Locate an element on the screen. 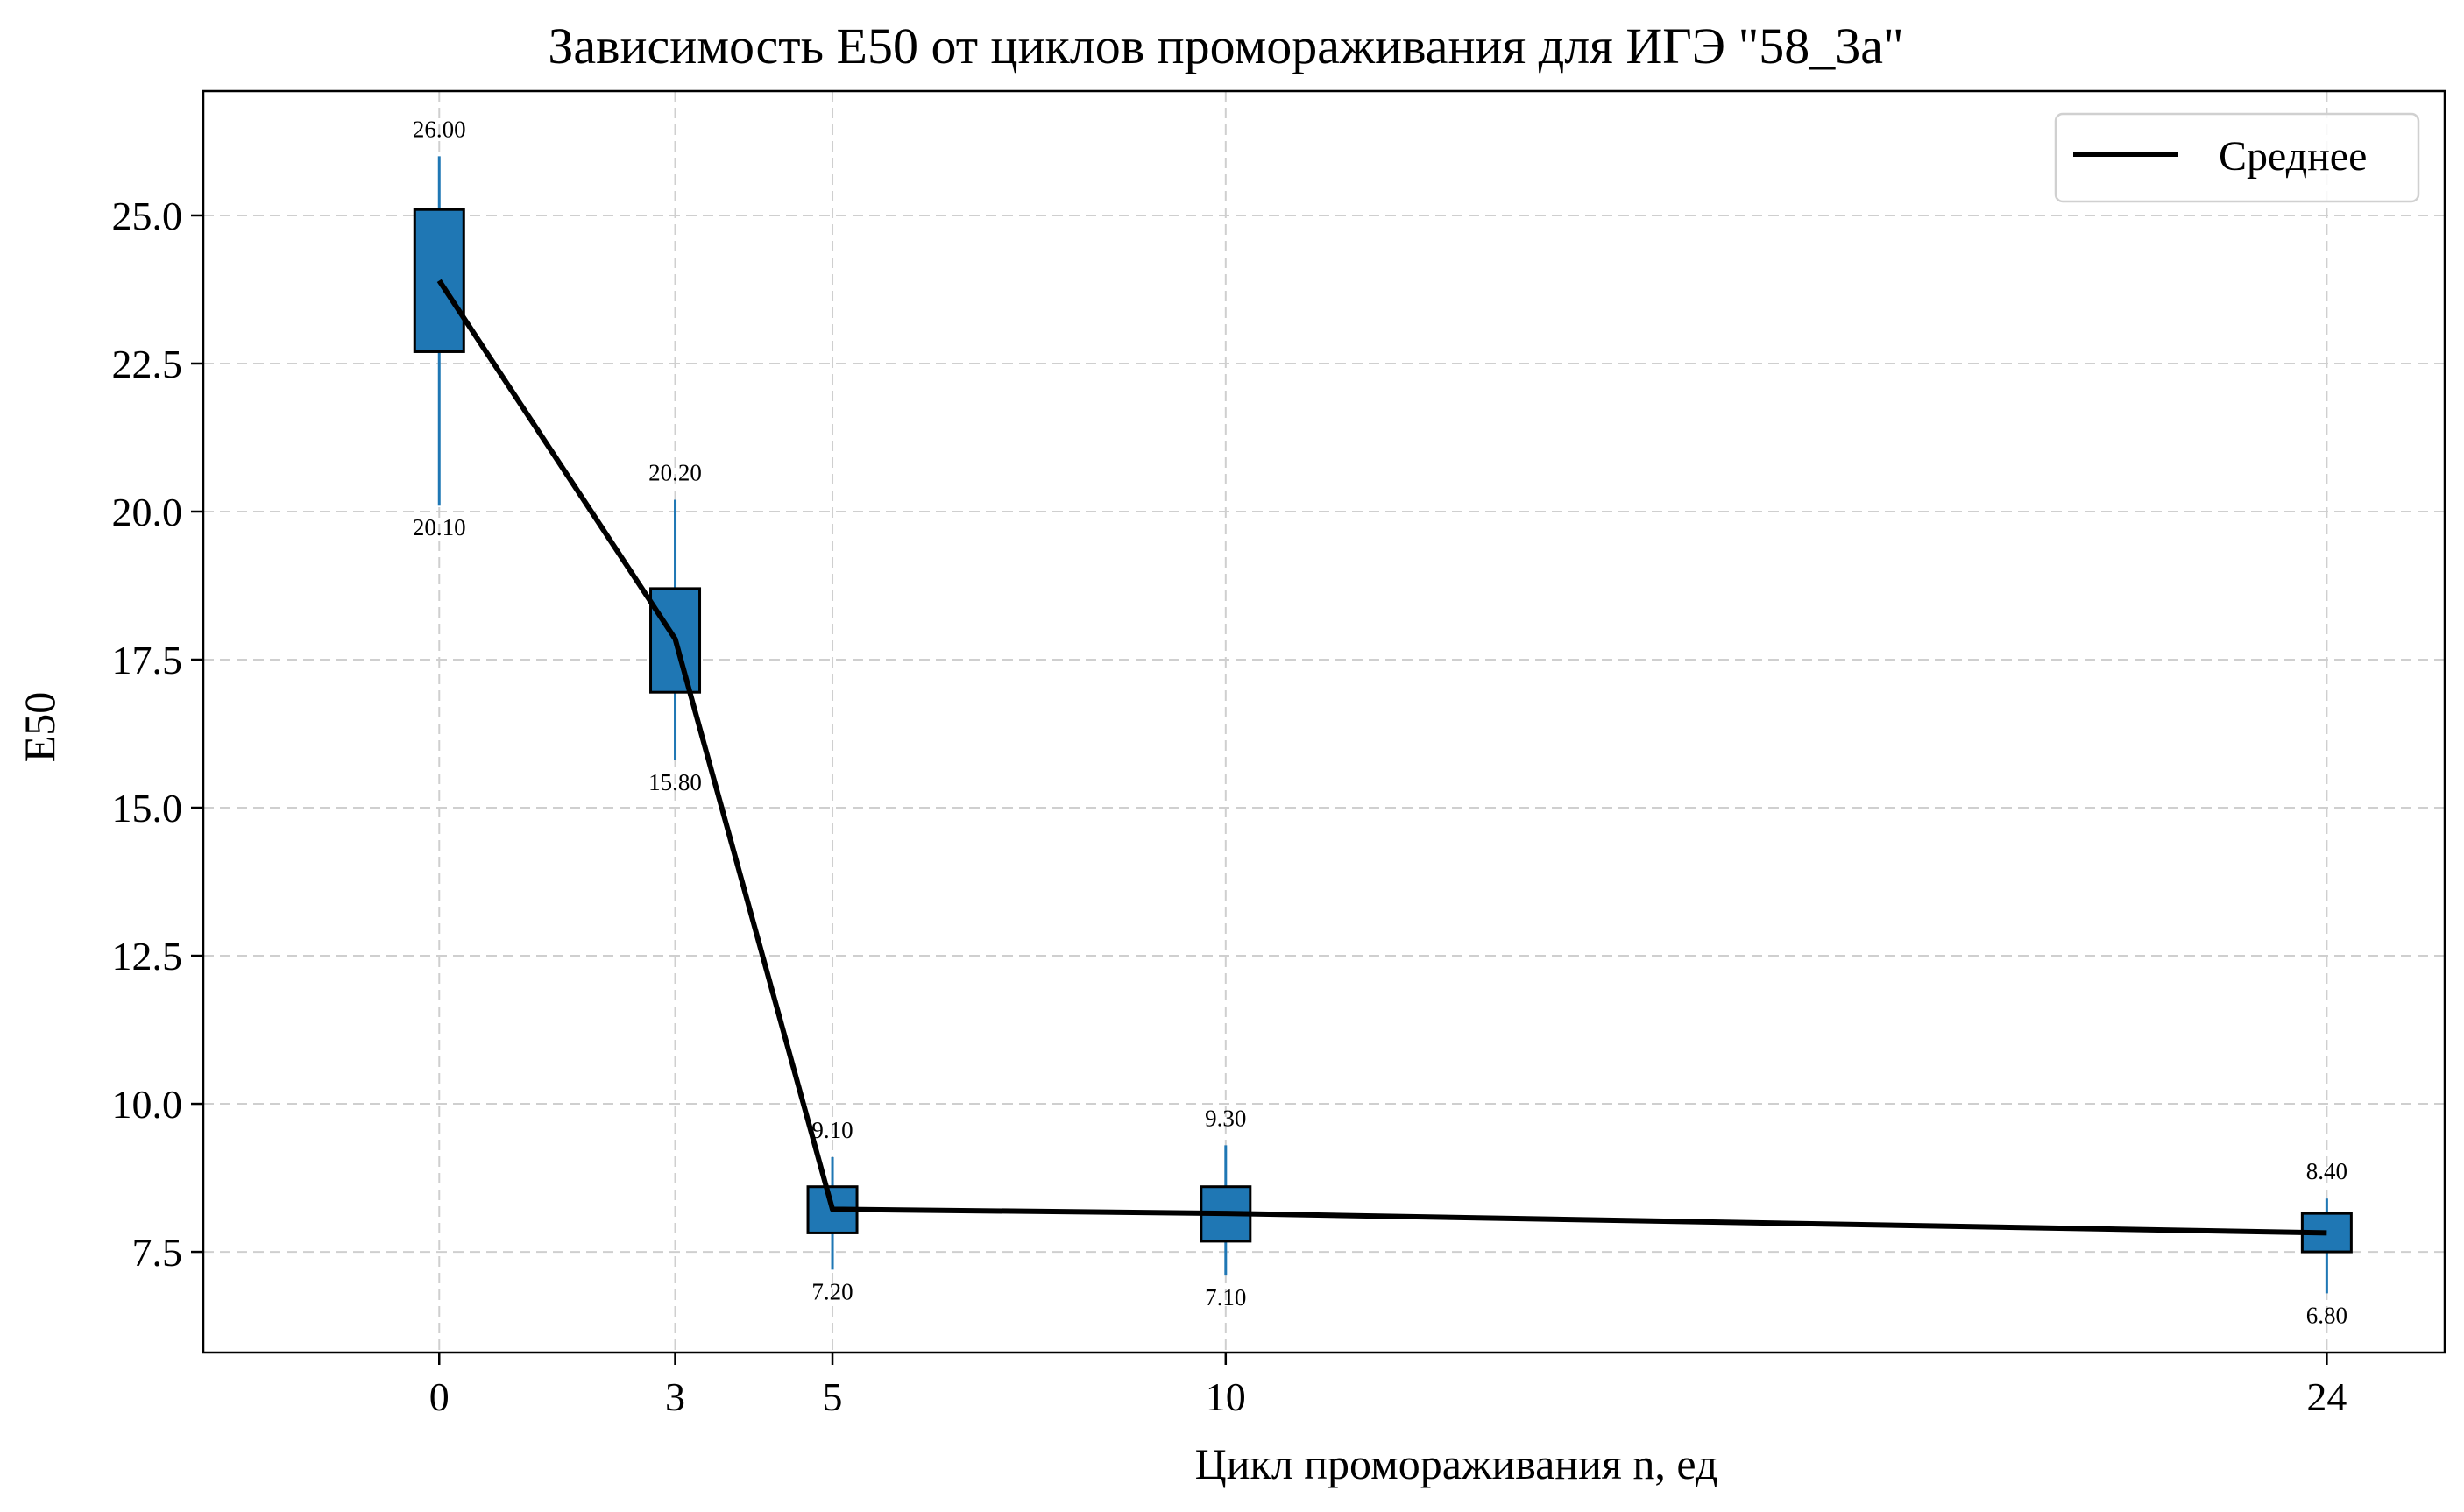 The width and height of the screenshot is (2464, 1512). legend: Среднее is located at coordinates (2237, 158).